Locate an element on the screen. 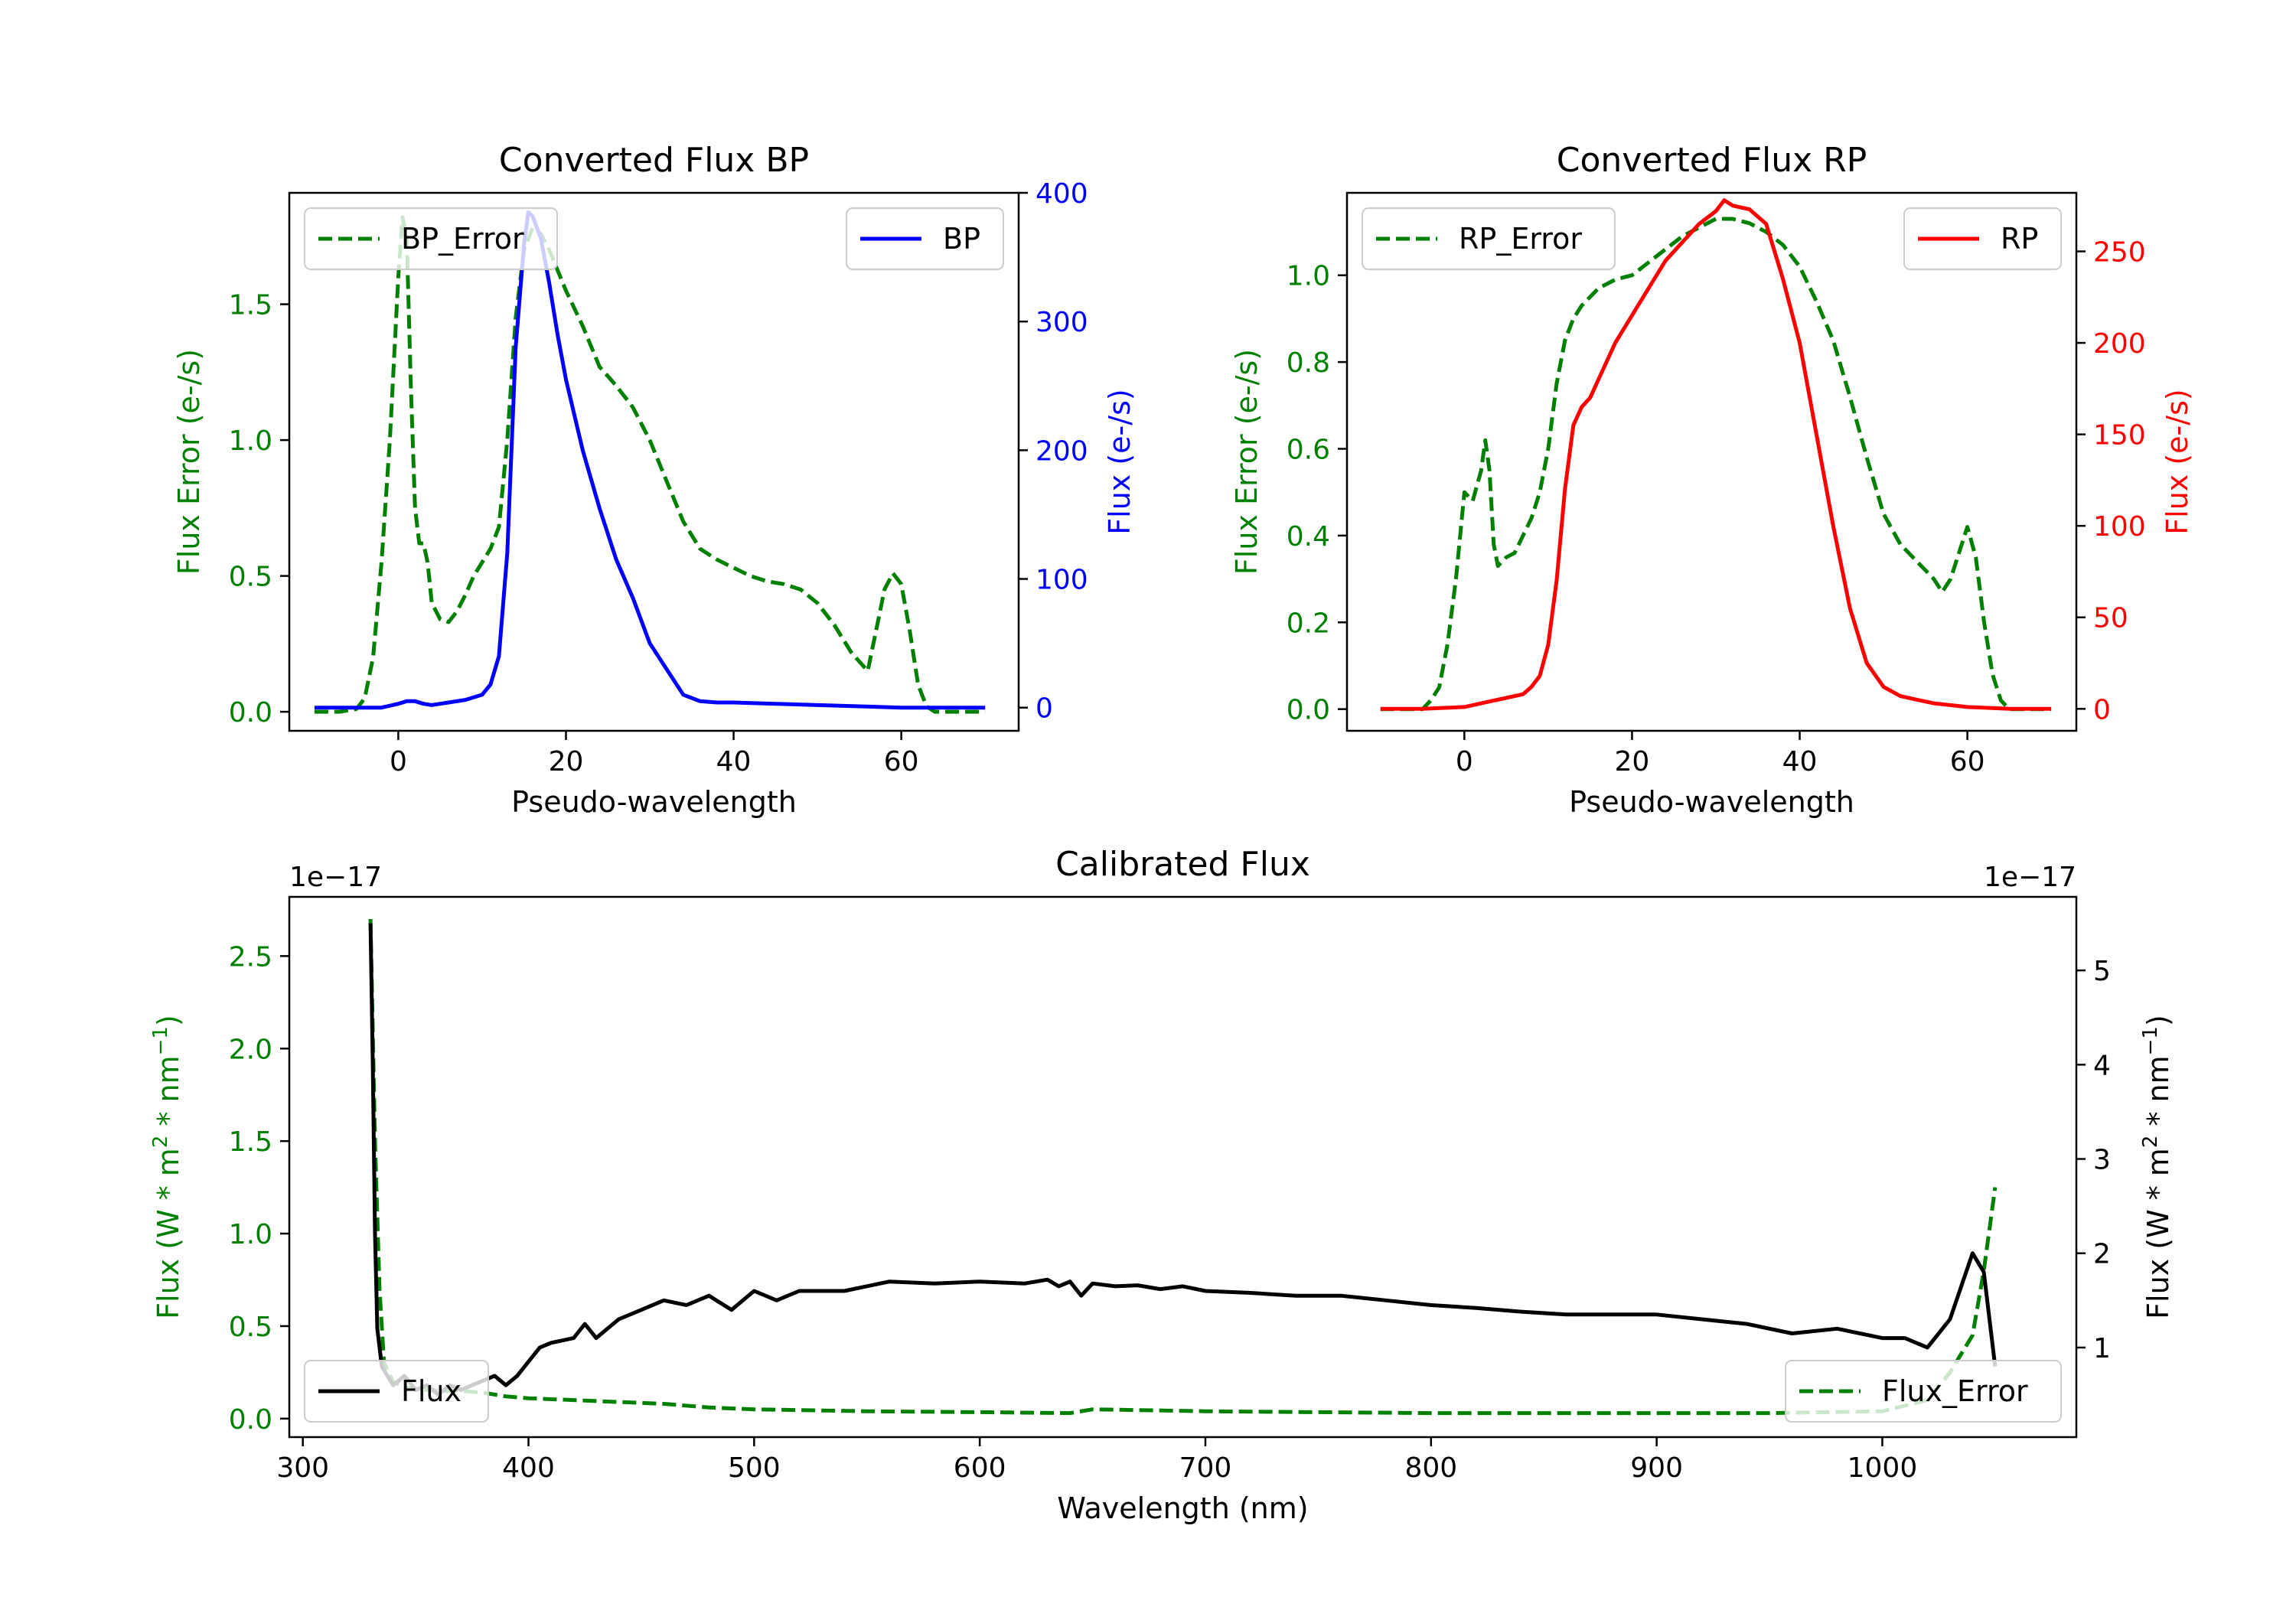  y-left-tick-label: 2.5 is located at coordinates (250, 957).